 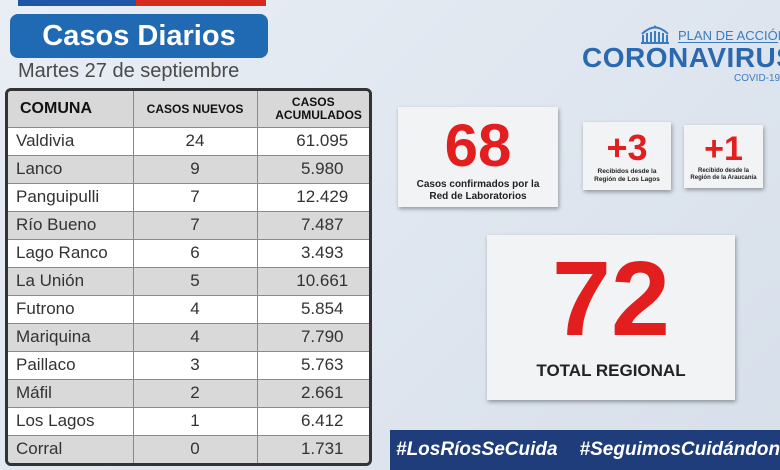 What do you see at coordinates (71, 253) in the screenshot?
I see `cell-comuna: Lago Ranco` at bounding box center [71, 253].